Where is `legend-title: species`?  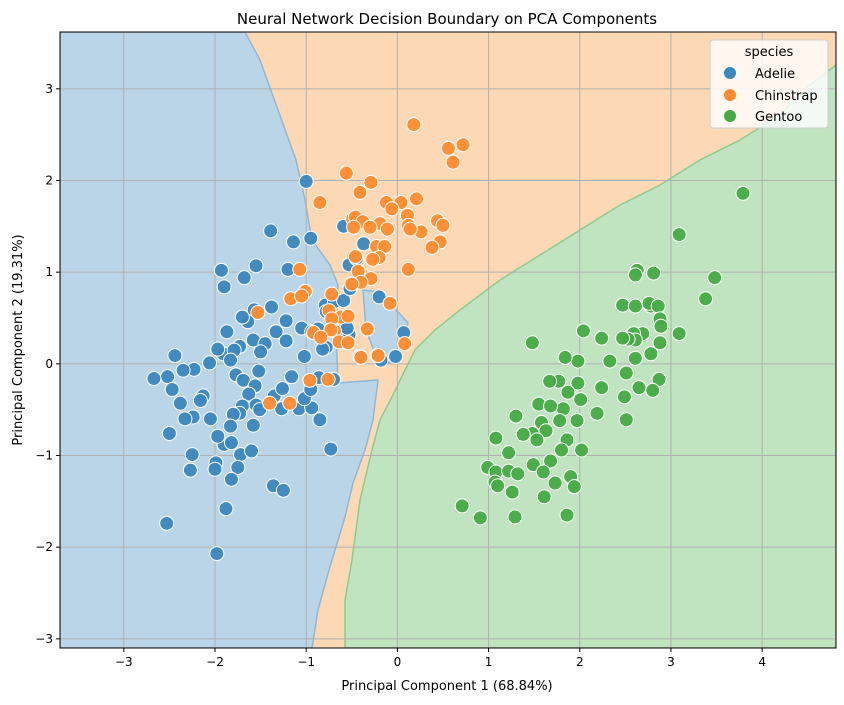
legend-title: species is located at coordinates (769, 52).